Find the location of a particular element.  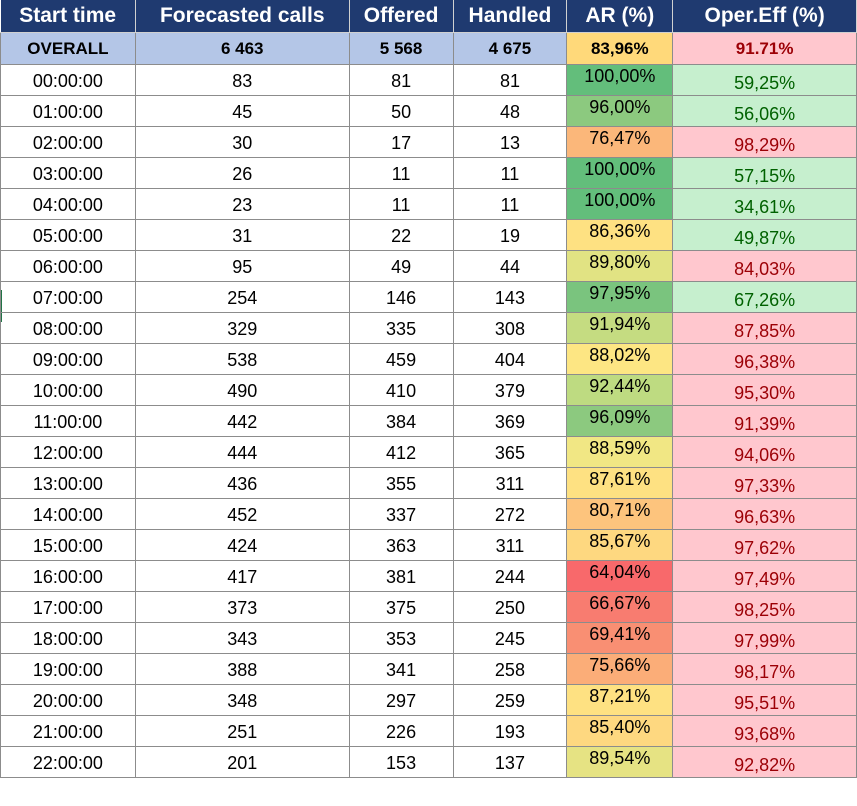

cell-forecasted-calls: 31 is located at coordinates (242, 235).